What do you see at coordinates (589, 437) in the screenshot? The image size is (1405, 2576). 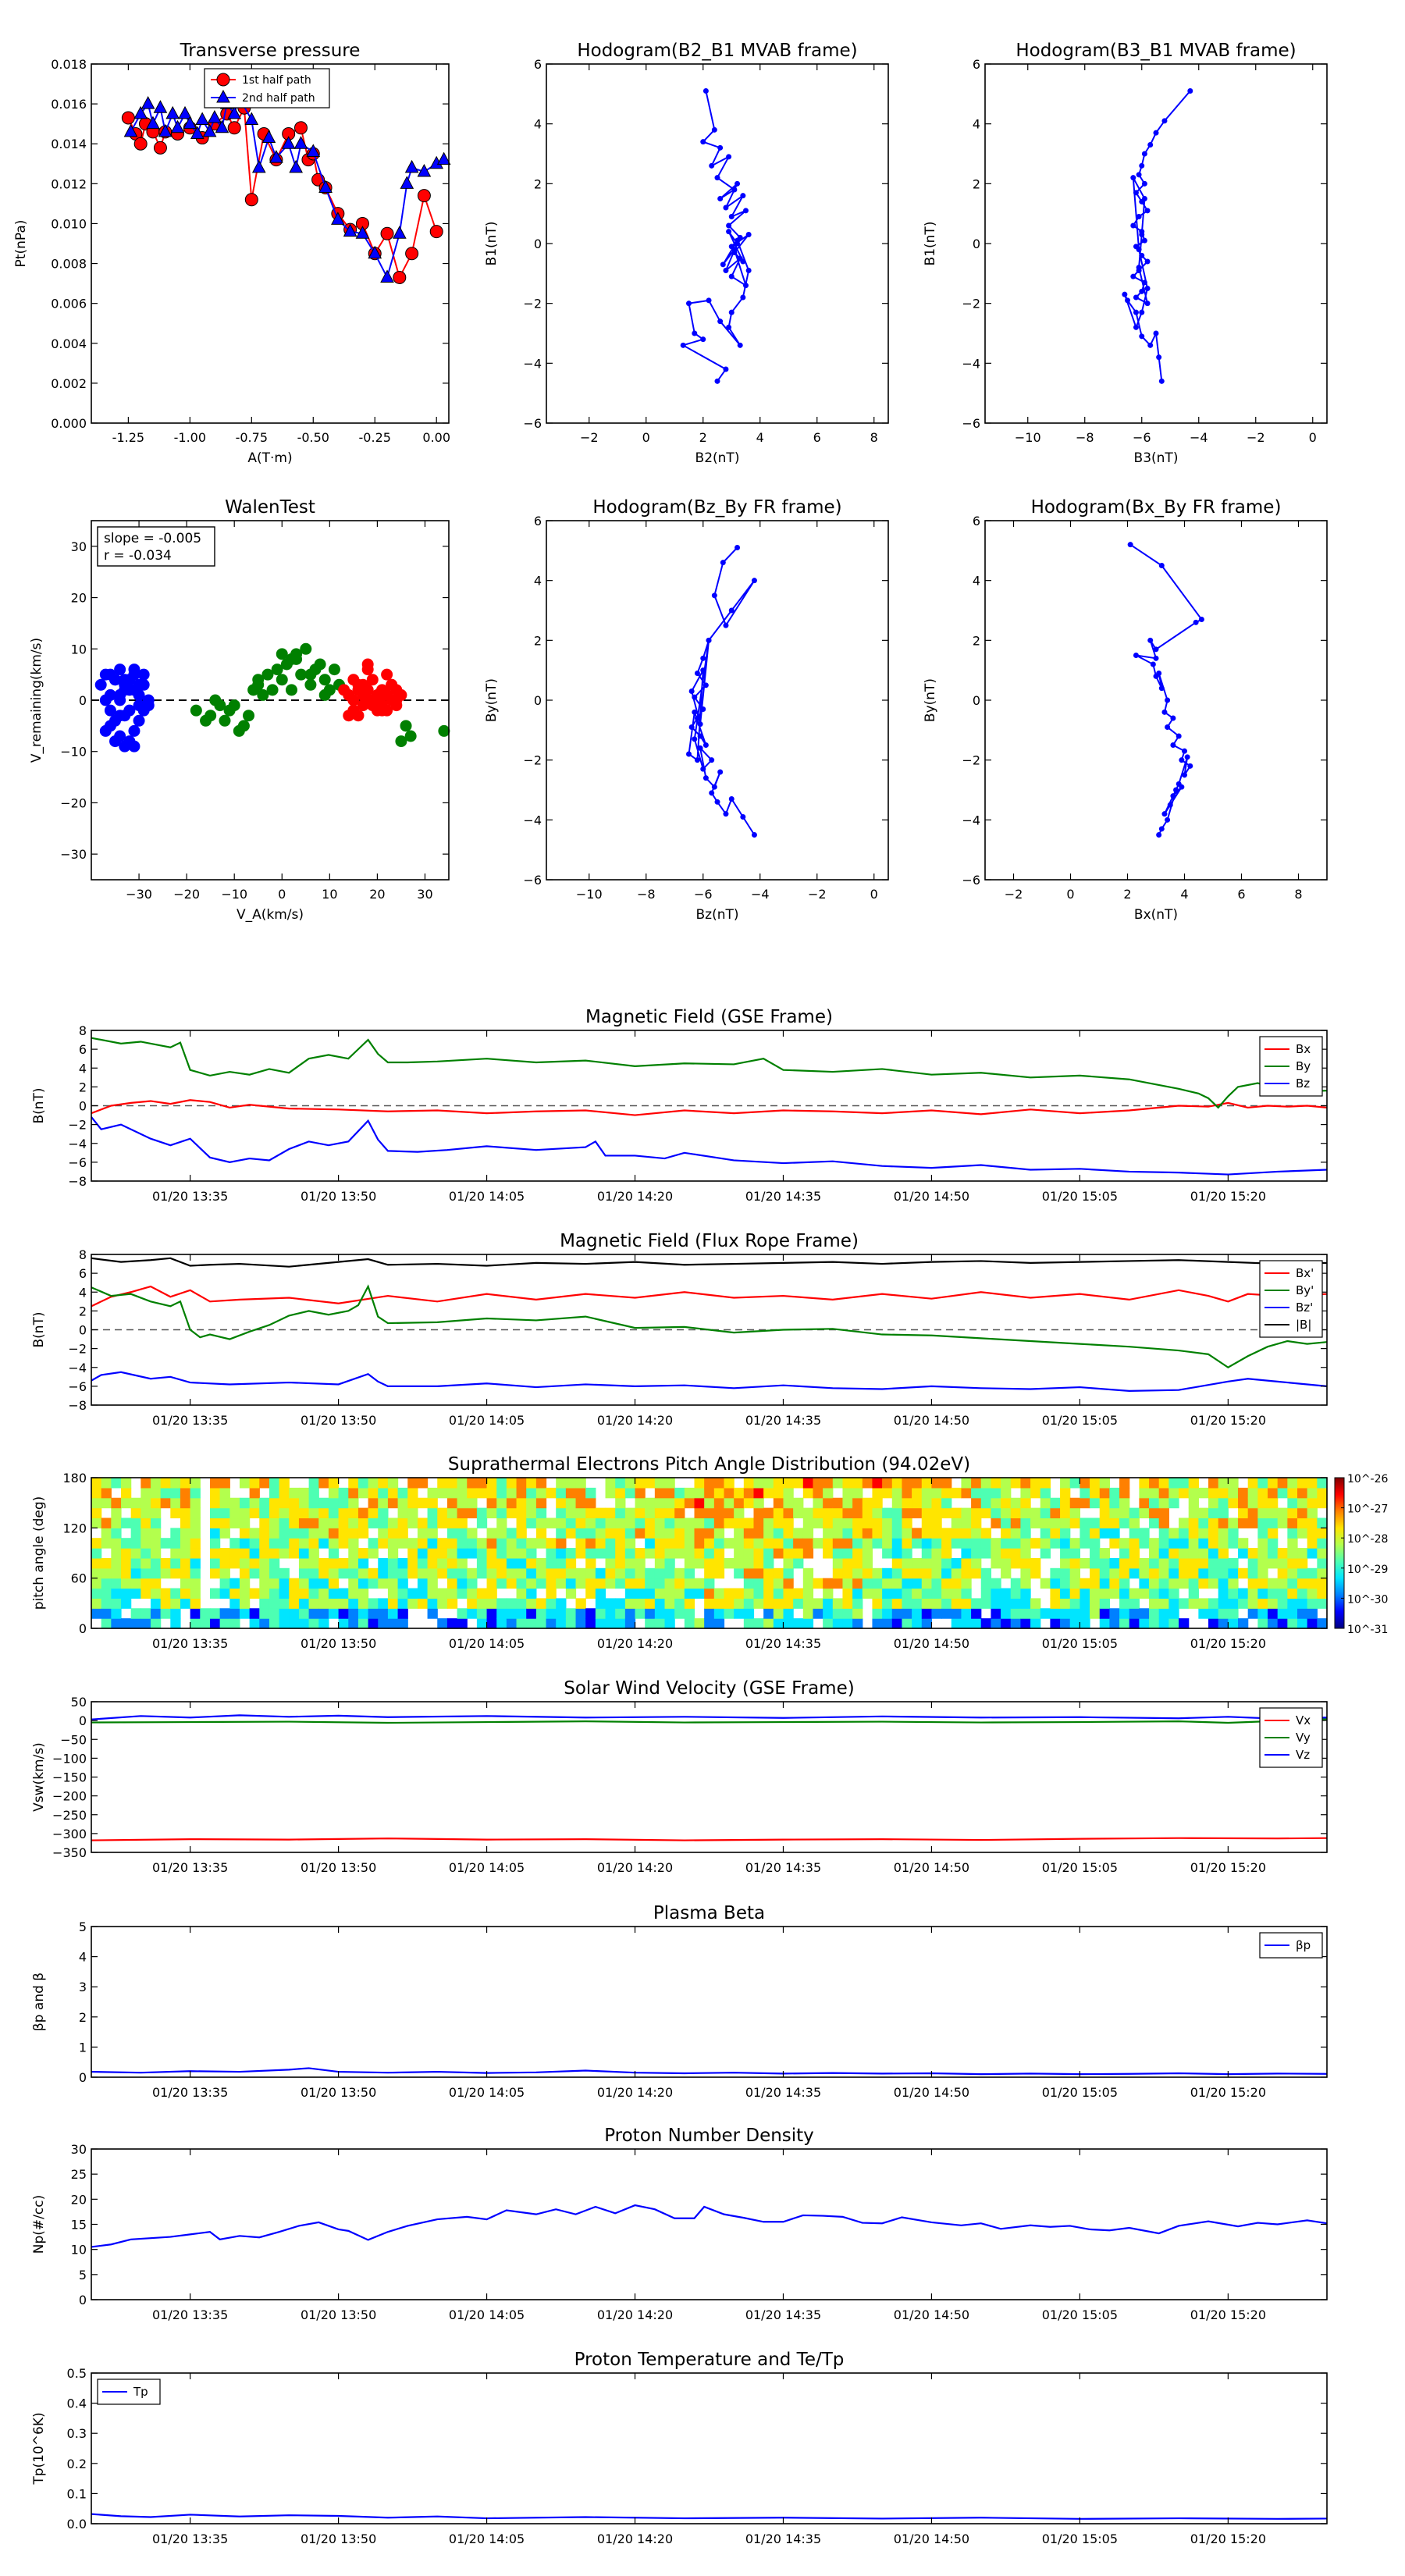 I see `x-tick-label: −2` at bounding box center [589, 437].